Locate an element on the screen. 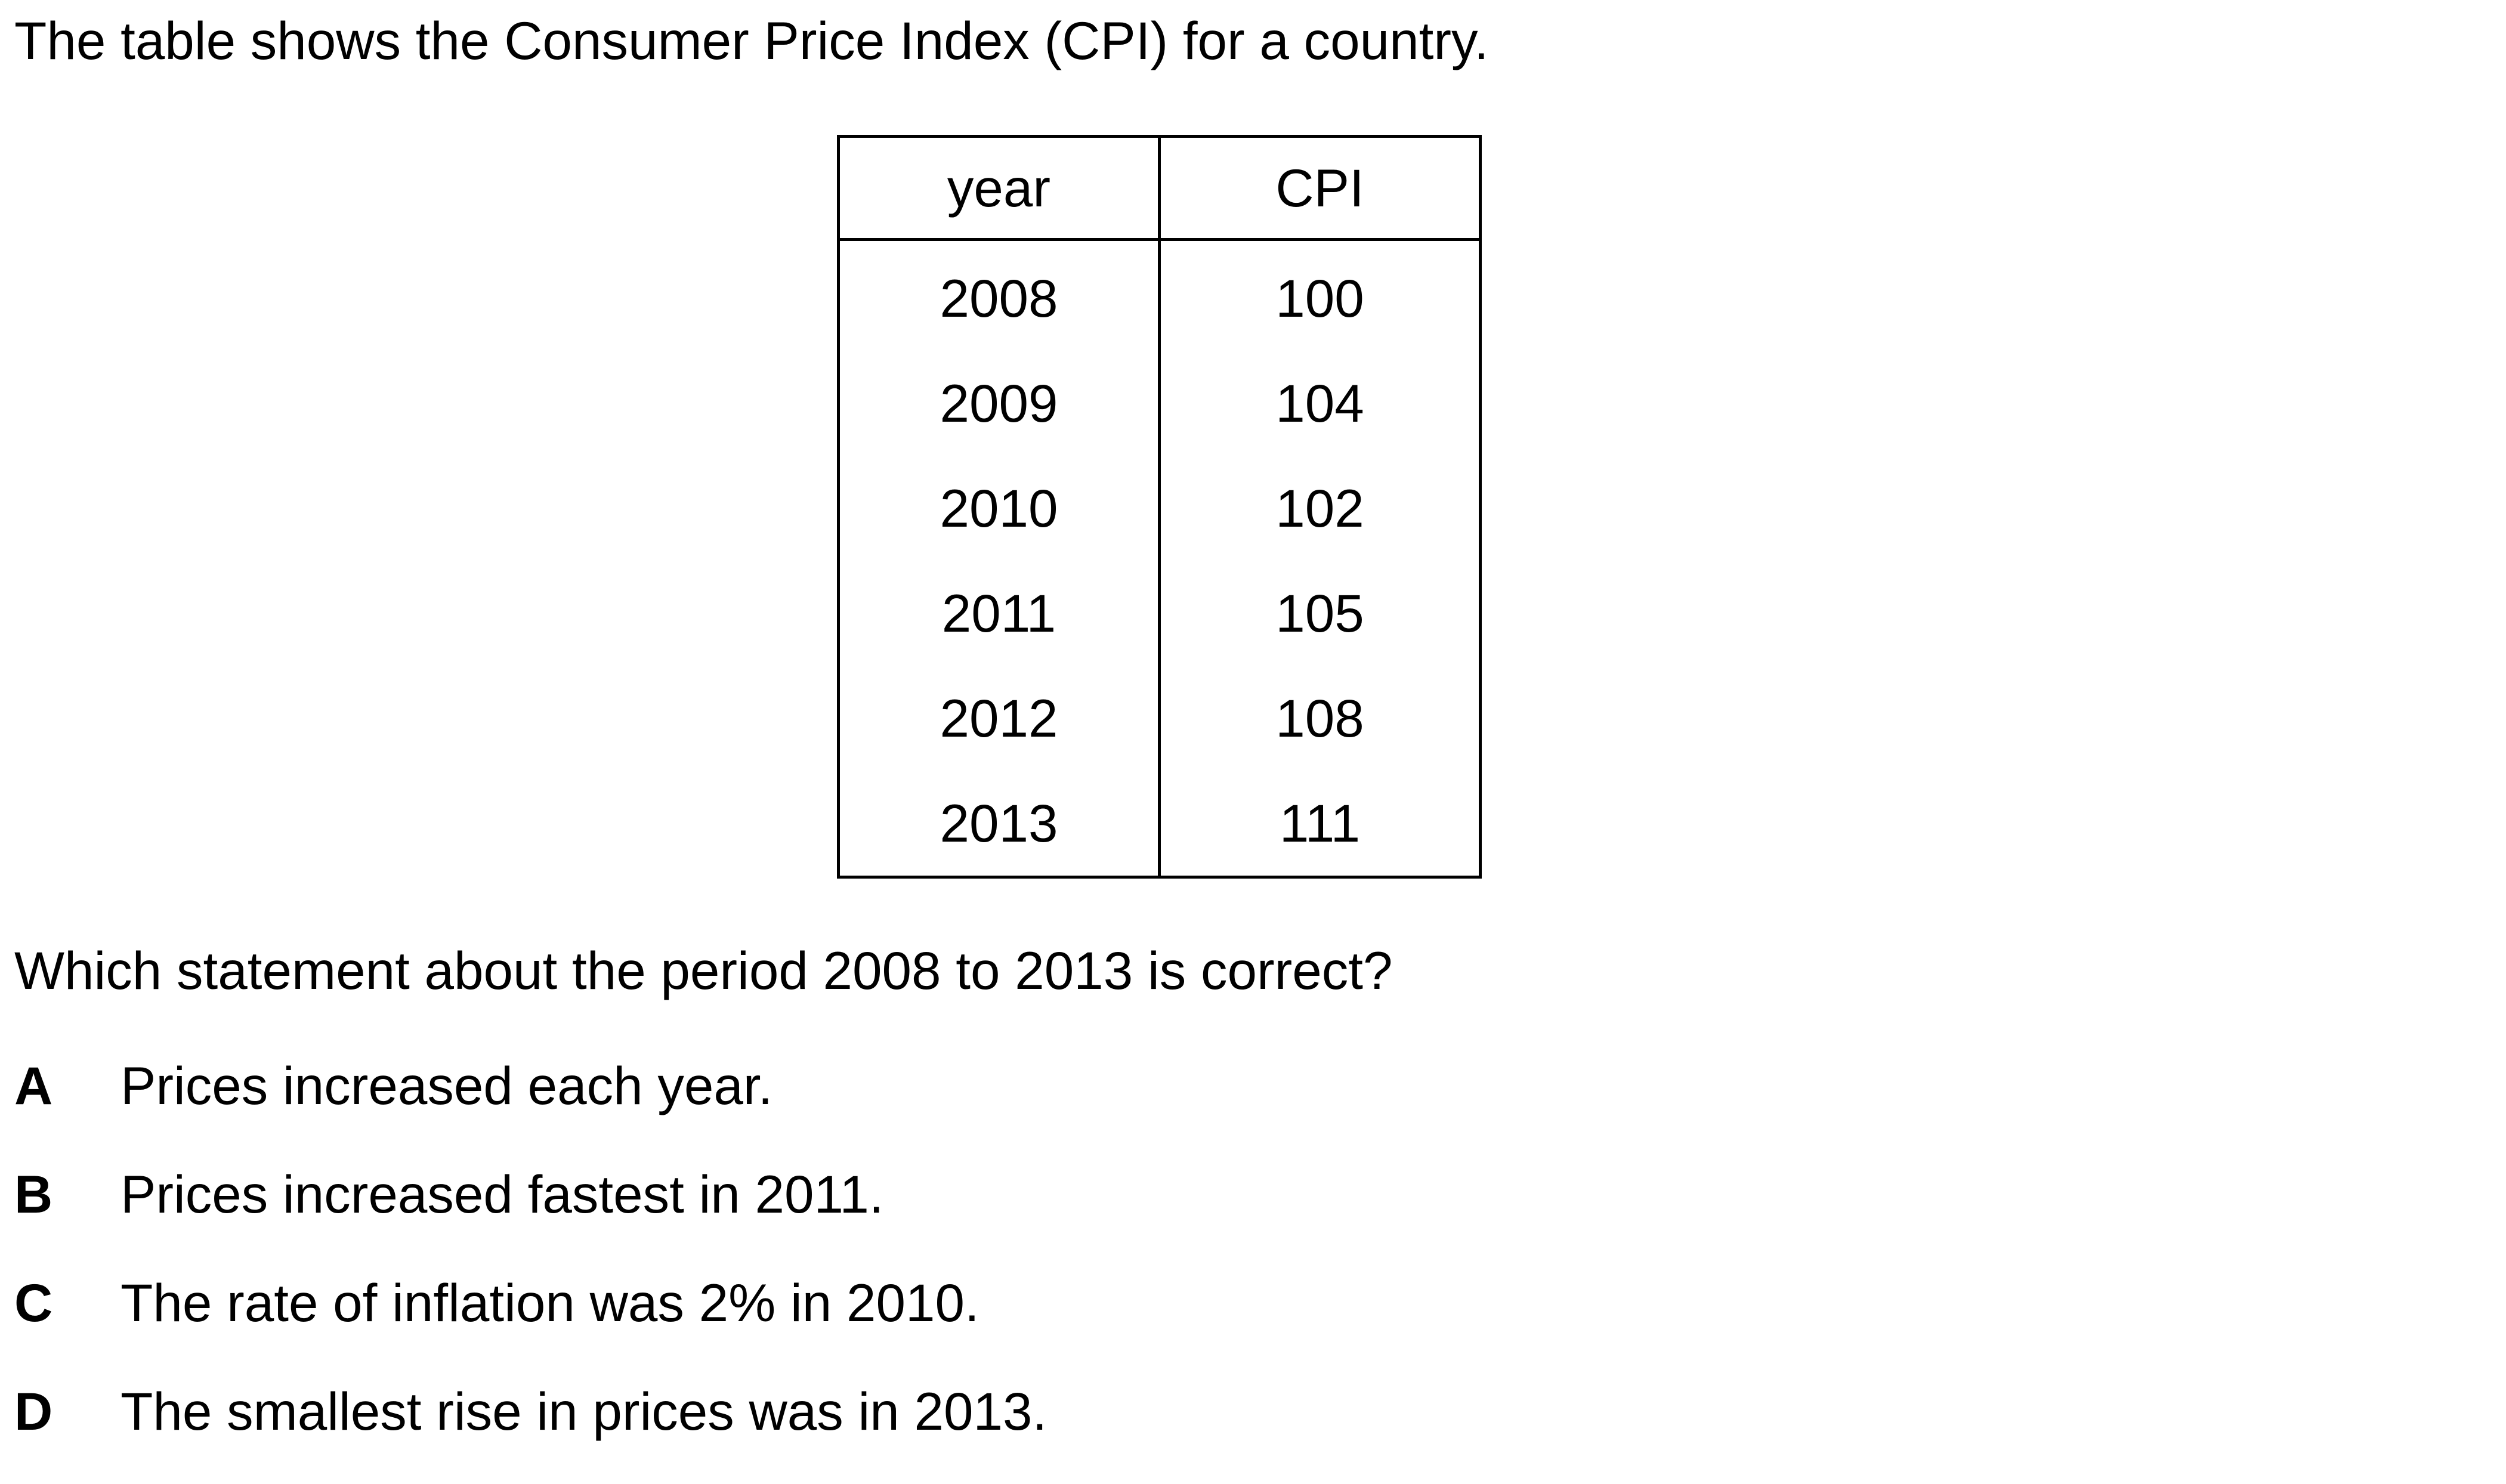  cpi-cell: 104 is located at coordinates (1320, 403).